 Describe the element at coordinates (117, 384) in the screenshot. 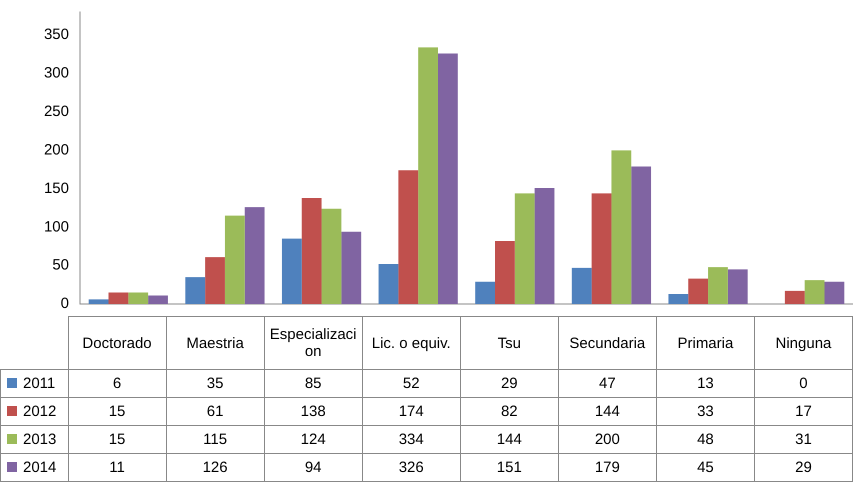

I see `data-label: 6` at that location.